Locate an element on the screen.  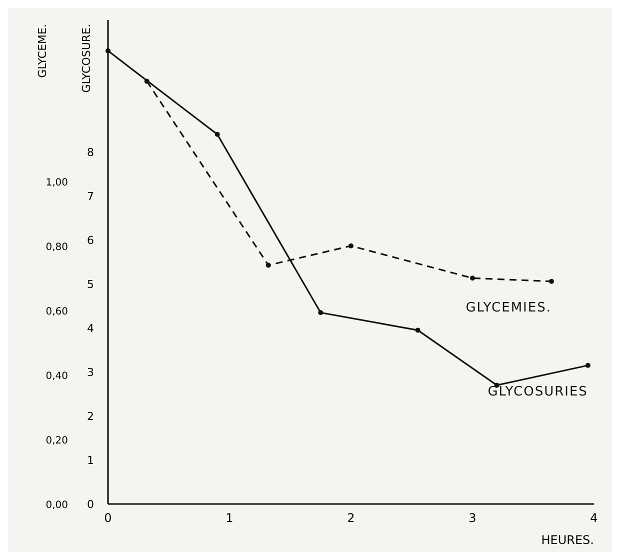
x-tick-label: 2 is located at coordinates (351, 518).